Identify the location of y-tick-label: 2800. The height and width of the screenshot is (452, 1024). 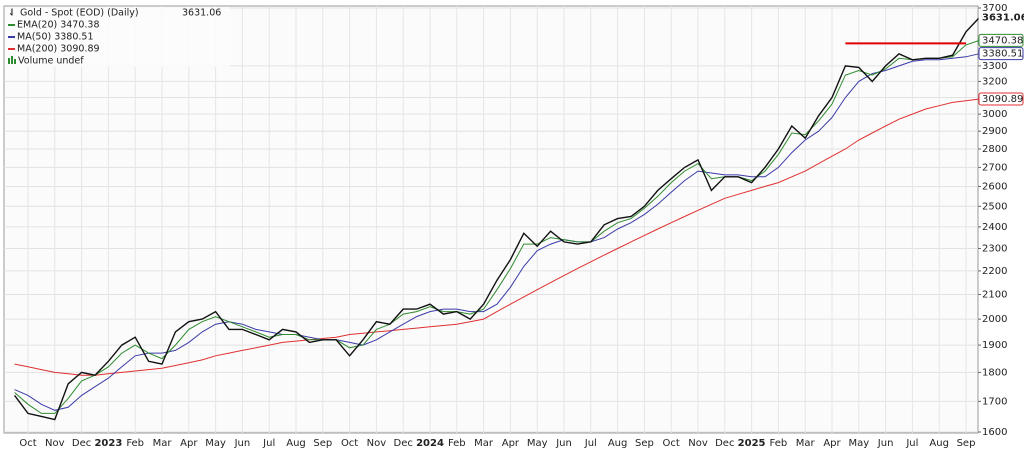
(994, 149).